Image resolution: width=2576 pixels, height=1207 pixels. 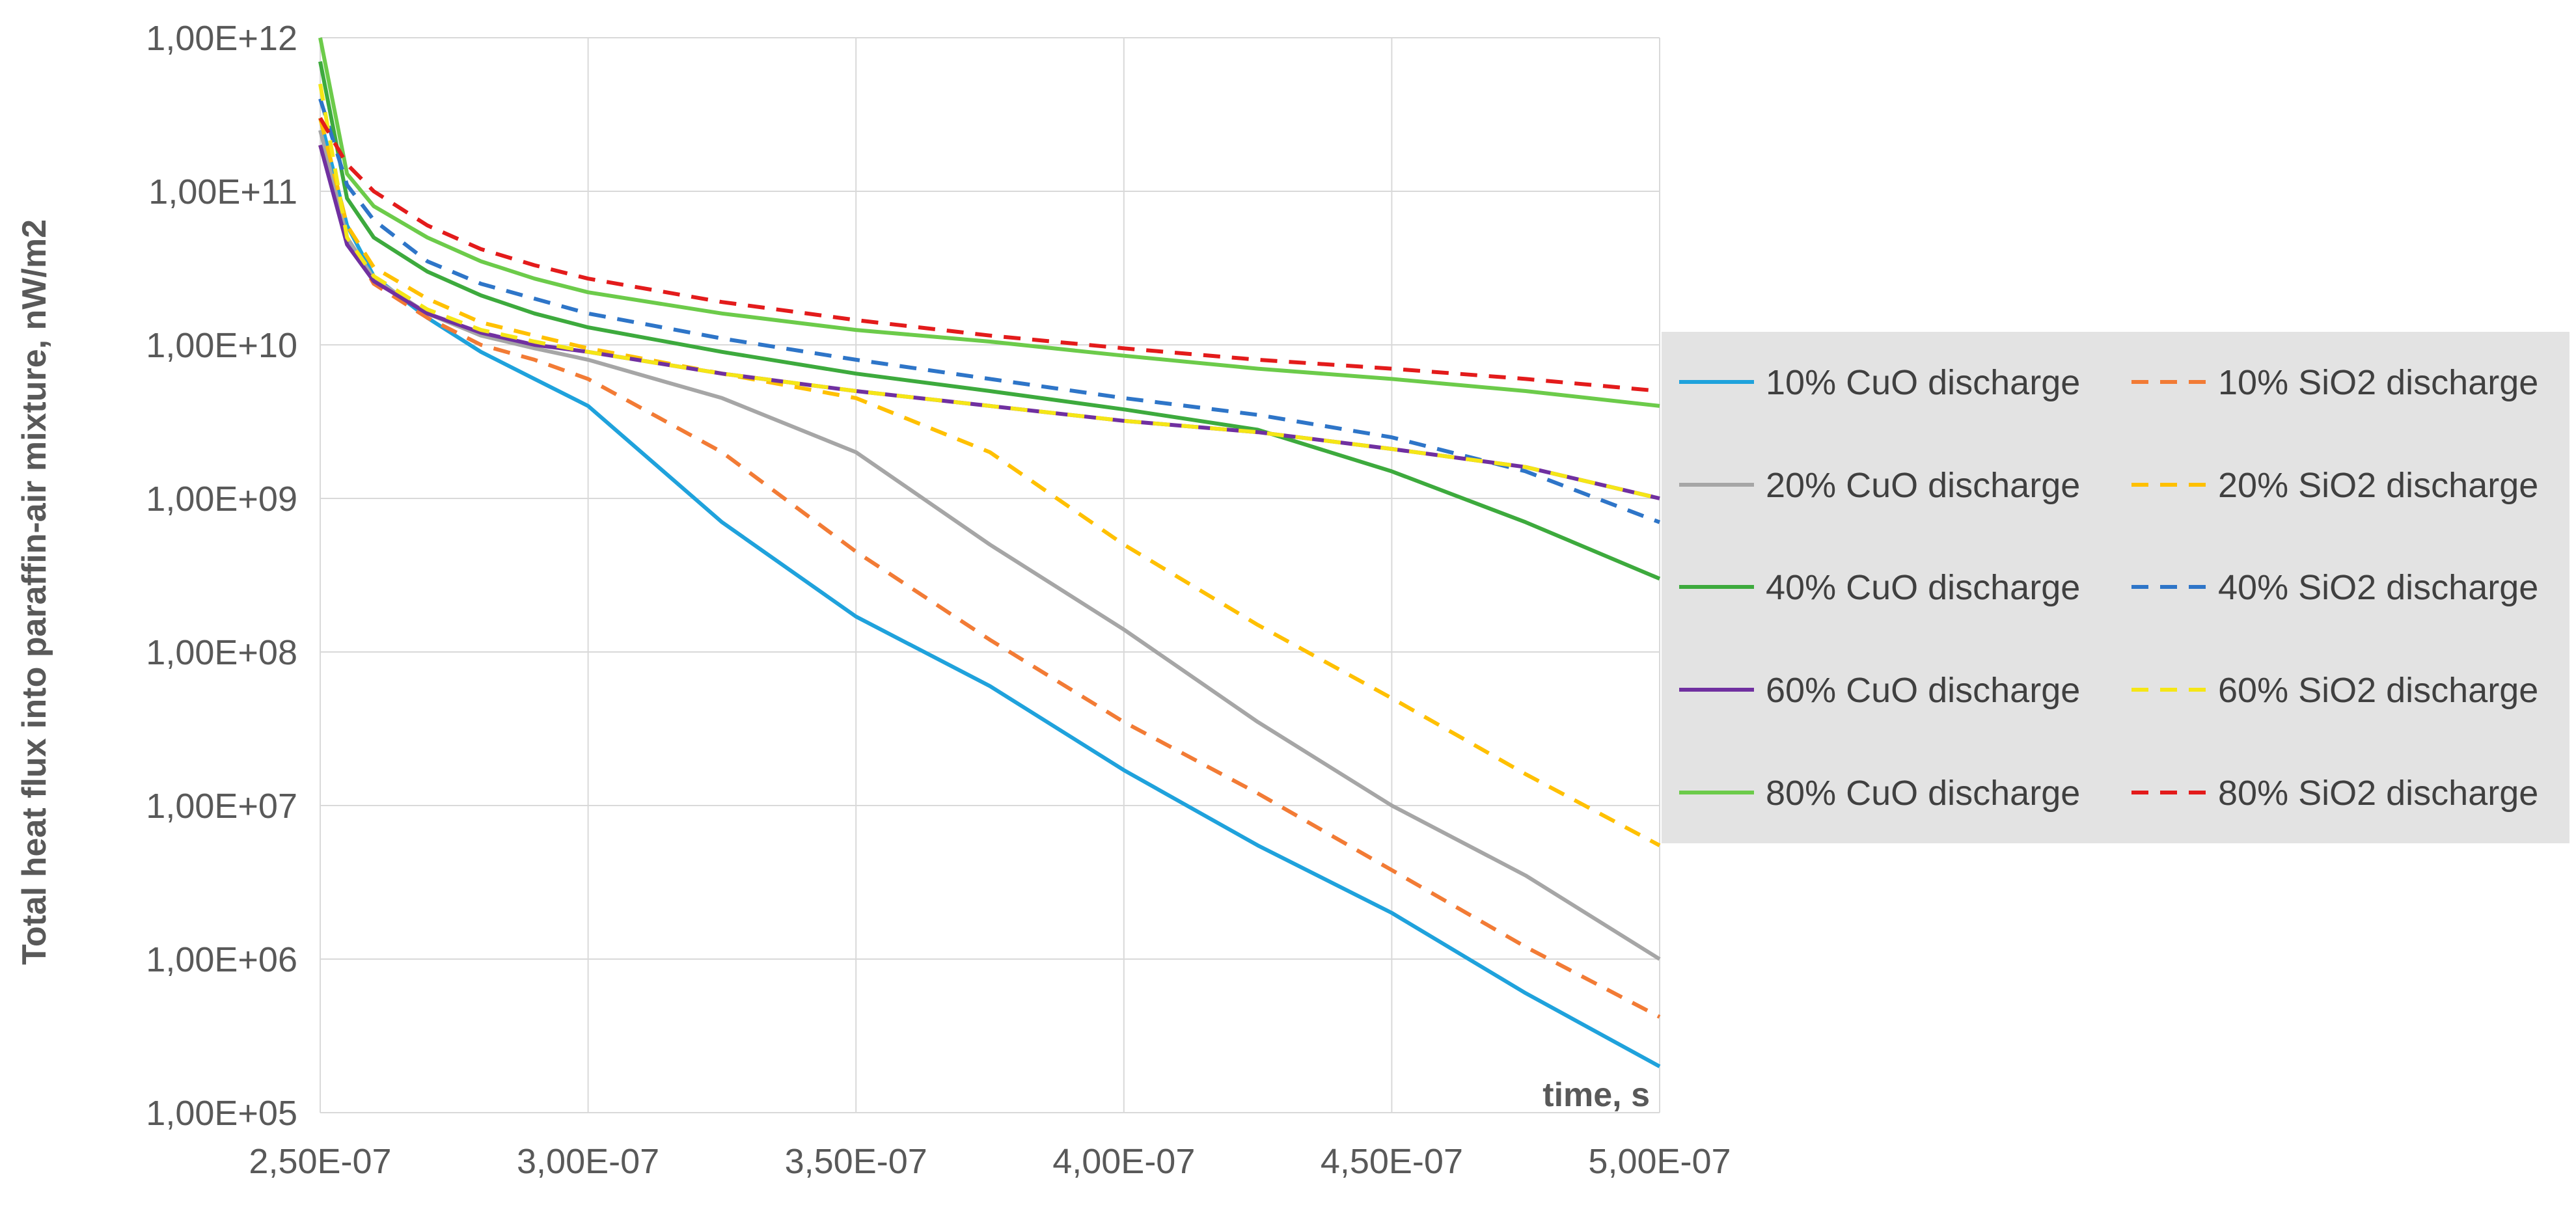 I want to click on legend-label: 20% SiO2 discharge, so click(x=2378, y=485).